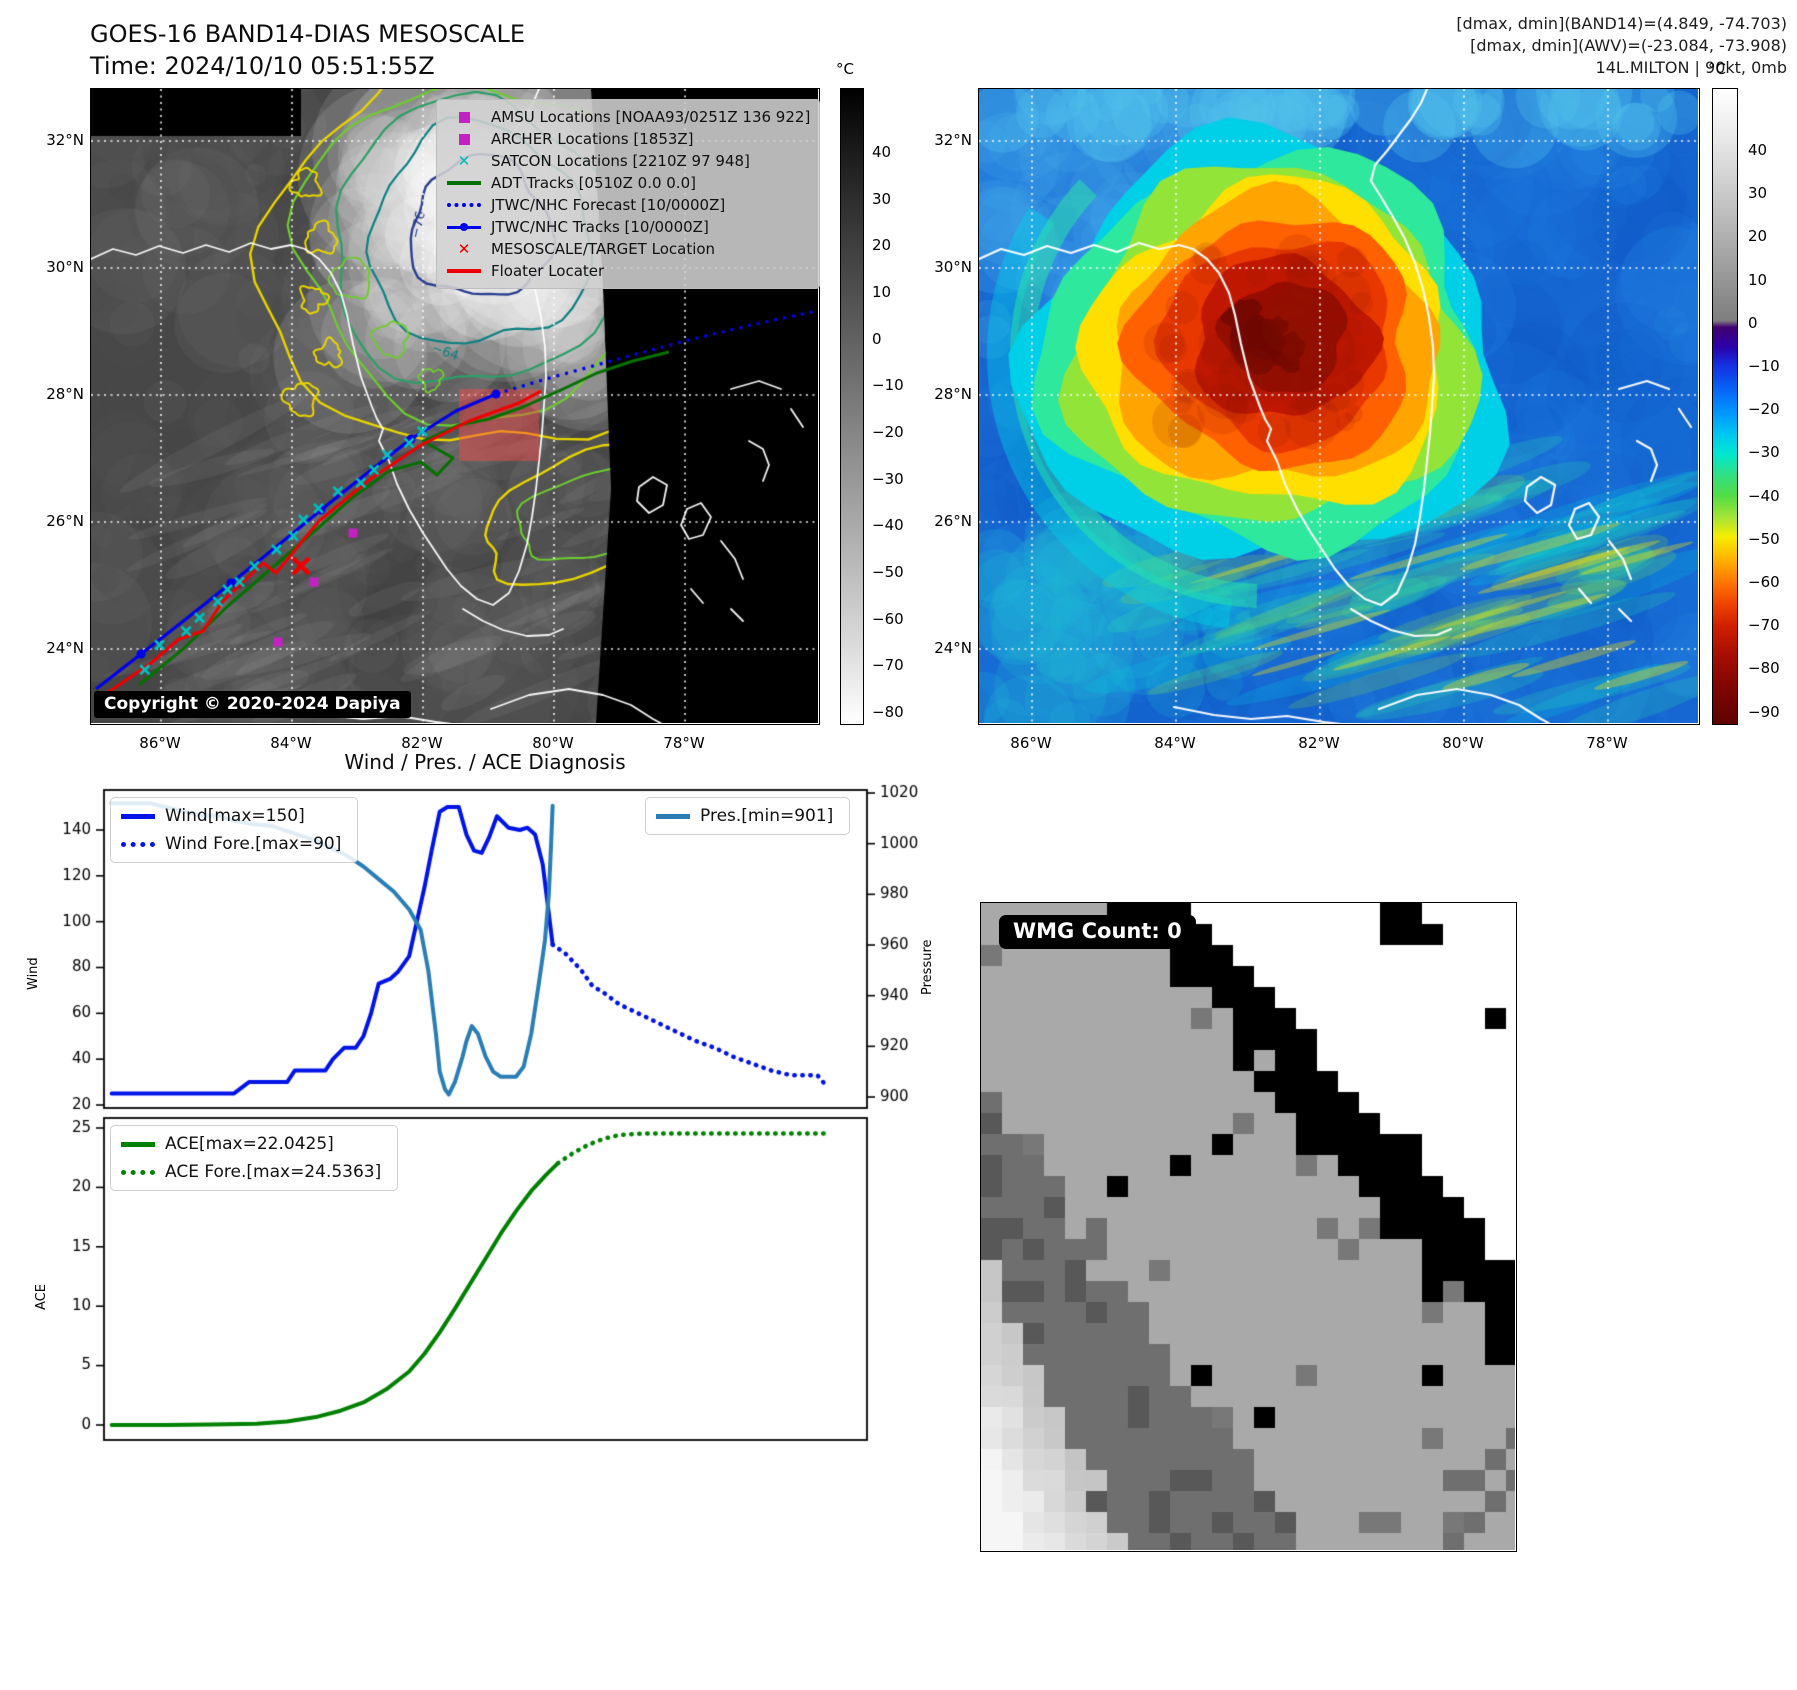 The height and width of the screenshot is (1690, 1797). I want to click on lon-label-left: 86°W, so click(160, 743).